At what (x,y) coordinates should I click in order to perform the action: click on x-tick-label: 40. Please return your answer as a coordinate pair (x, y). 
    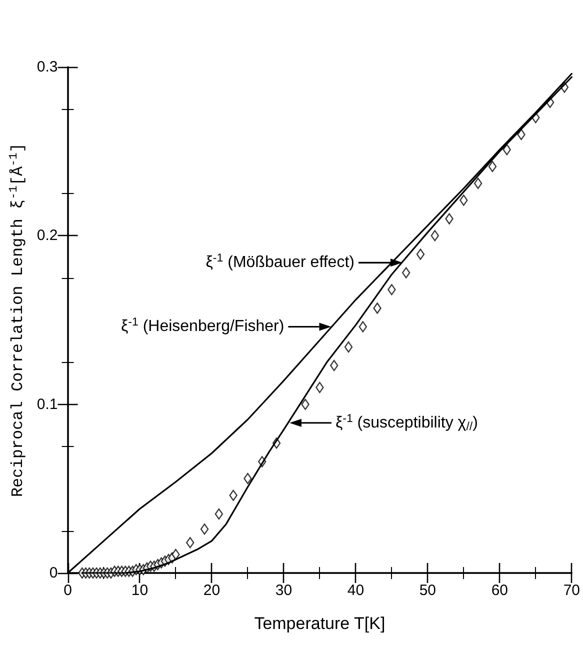
    Looking at the image, I should click on (355, 590).